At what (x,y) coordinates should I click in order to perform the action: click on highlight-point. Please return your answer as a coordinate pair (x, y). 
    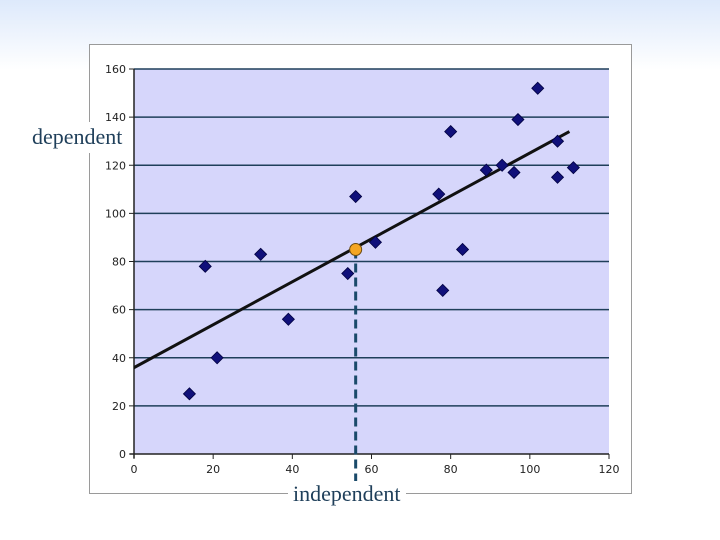
    Looking at the image, I should click on (356, 249).